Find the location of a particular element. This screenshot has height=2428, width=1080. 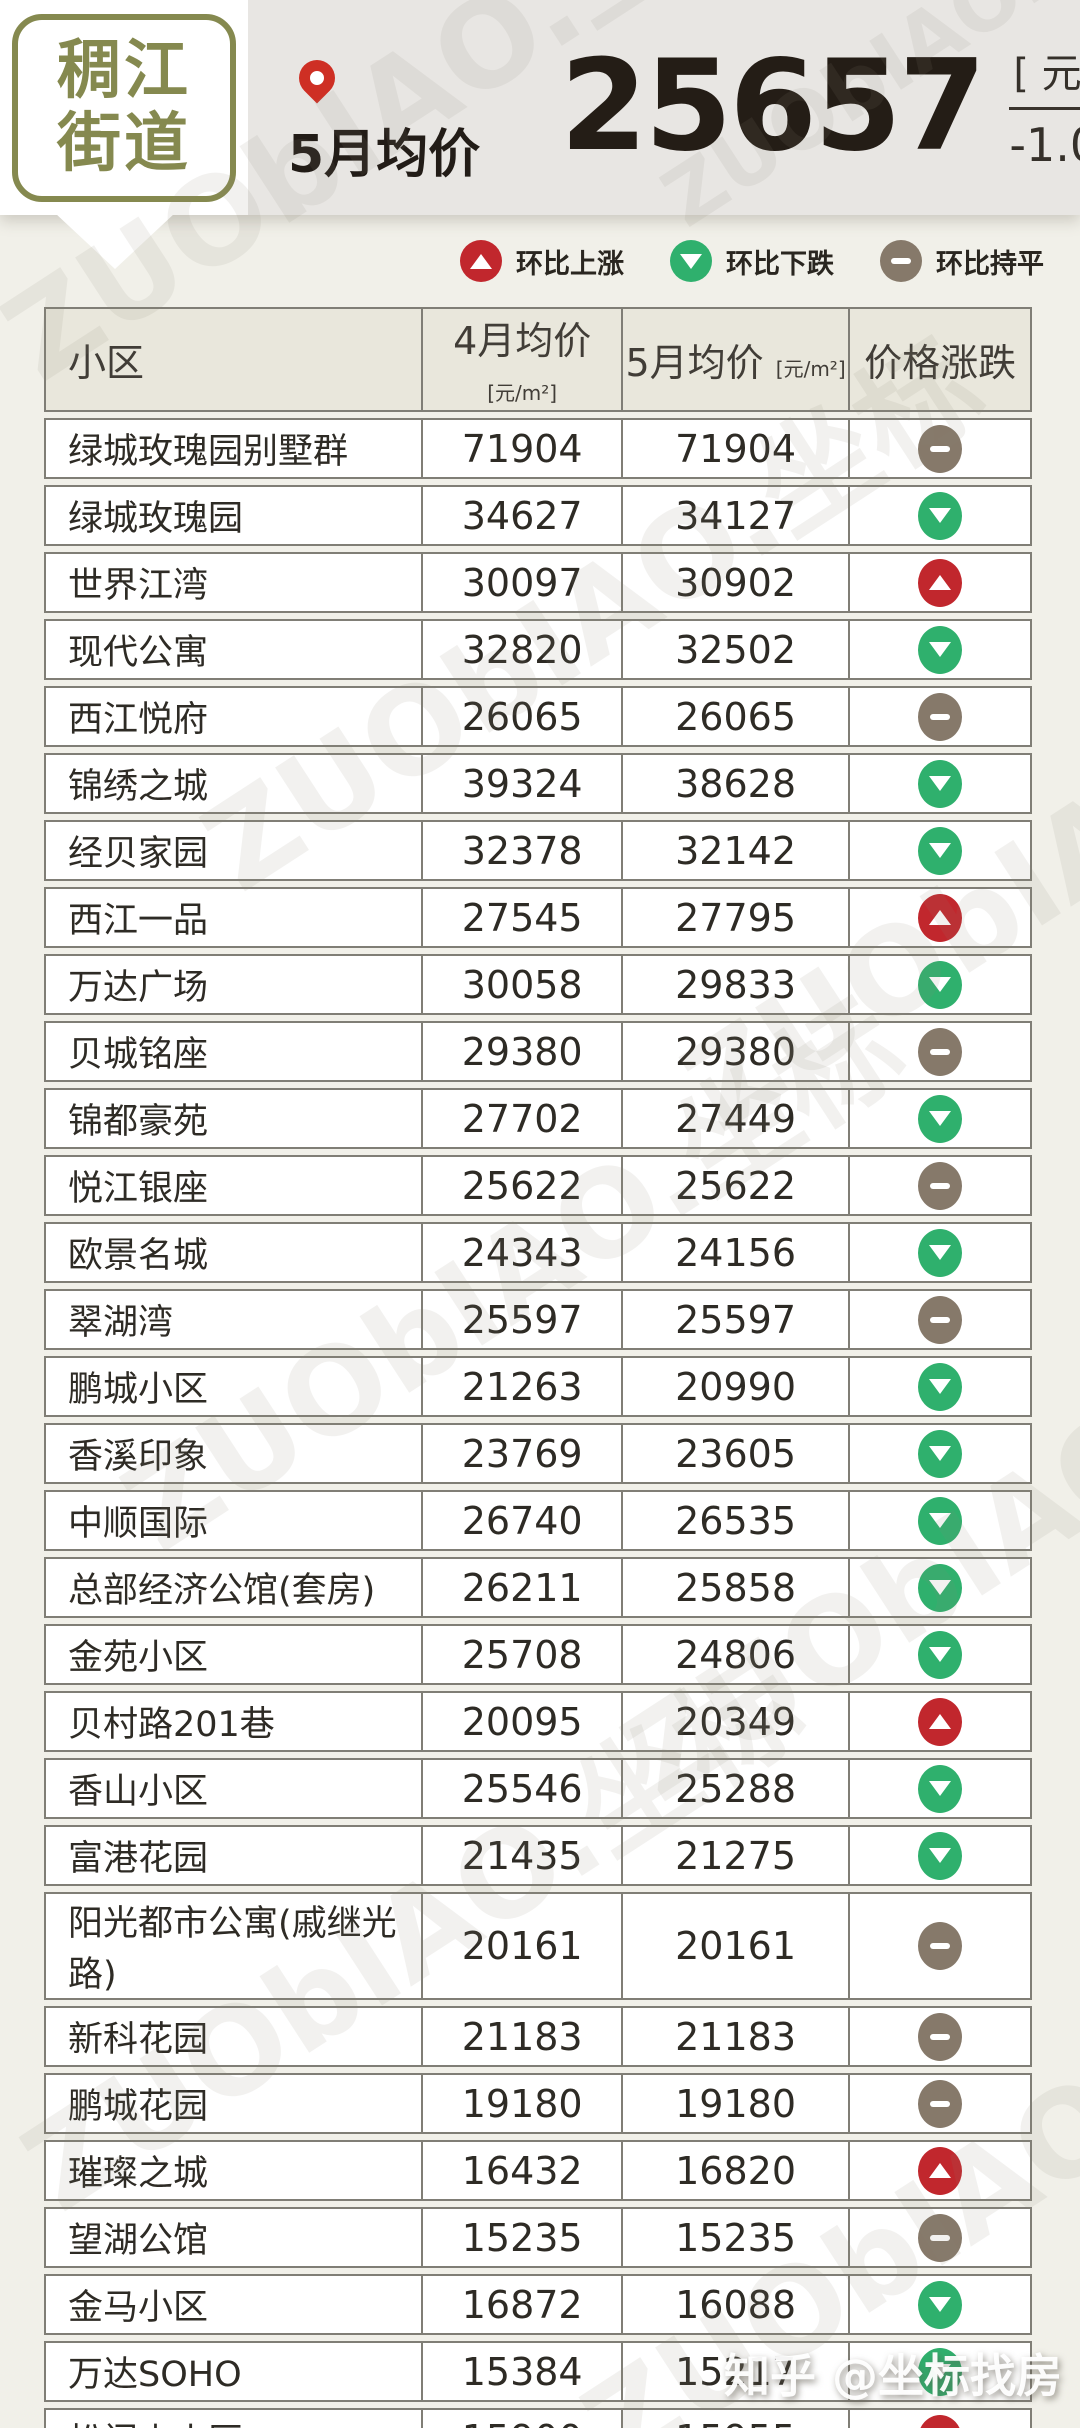

april-price: 25622 is located at coordinates (523, 1185).